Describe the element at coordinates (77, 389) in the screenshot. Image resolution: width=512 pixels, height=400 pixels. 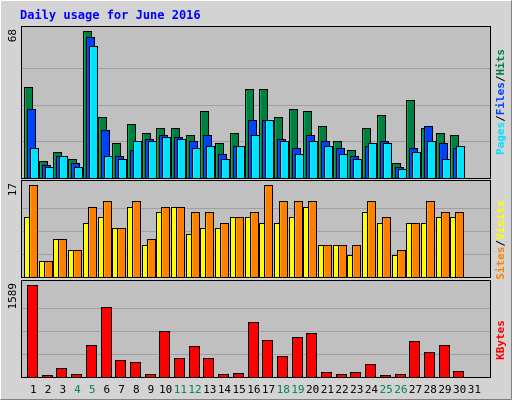
I see `x-tick-label-day-4: 4` at that location.